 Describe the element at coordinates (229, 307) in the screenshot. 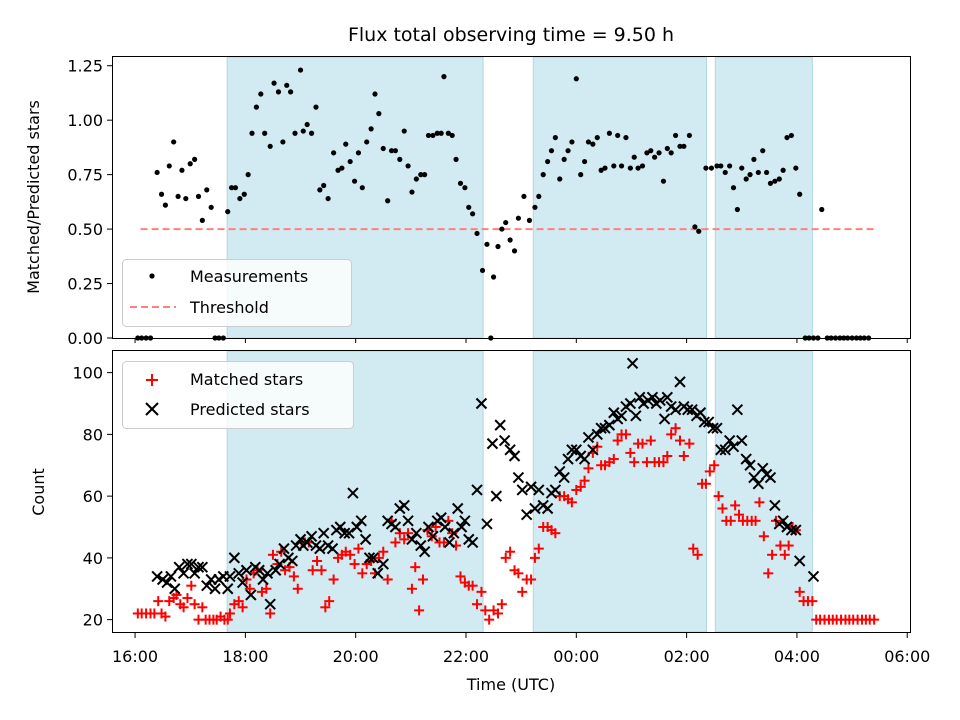

I see `legend-threshold-label: Threshold` at that location.